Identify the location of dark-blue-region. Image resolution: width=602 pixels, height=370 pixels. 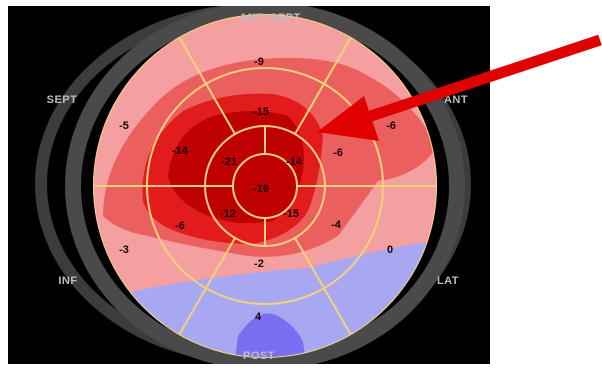
(270, 335).